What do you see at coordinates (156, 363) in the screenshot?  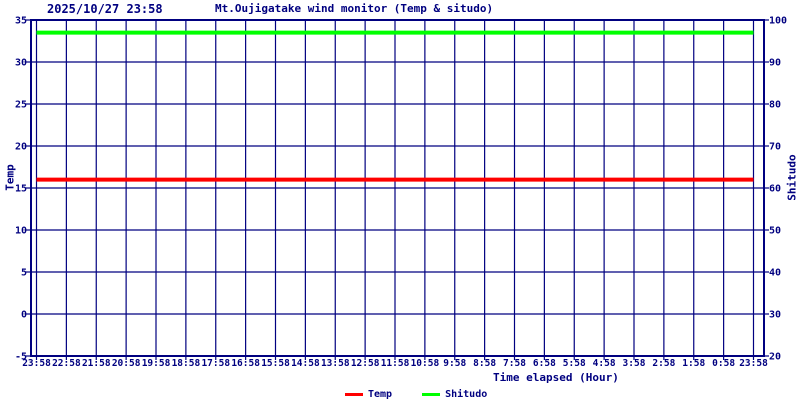 I see `x-tick-label: 19:58` at bounding box center [156, 363].